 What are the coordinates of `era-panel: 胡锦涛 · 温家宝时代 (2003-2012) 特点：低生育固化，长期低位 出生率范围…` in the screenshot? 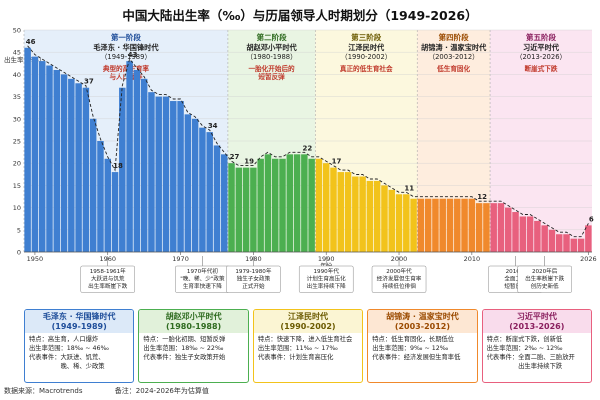 It's located at (422, 346).